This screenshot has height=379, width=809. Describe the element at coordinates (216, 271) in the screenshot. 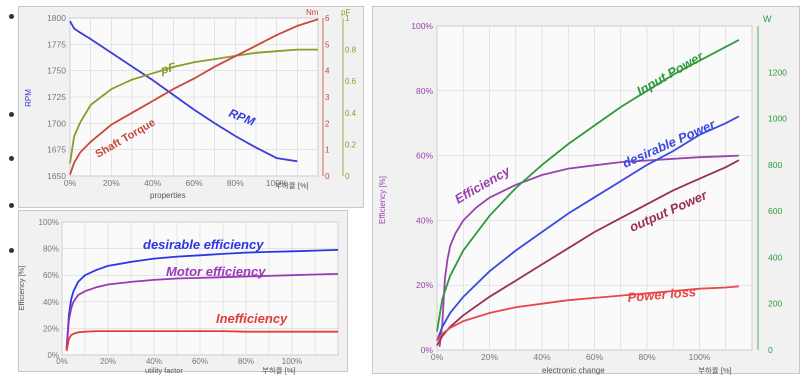

I see `series-label-motor-efficiency: Motor efficiency` at that location.